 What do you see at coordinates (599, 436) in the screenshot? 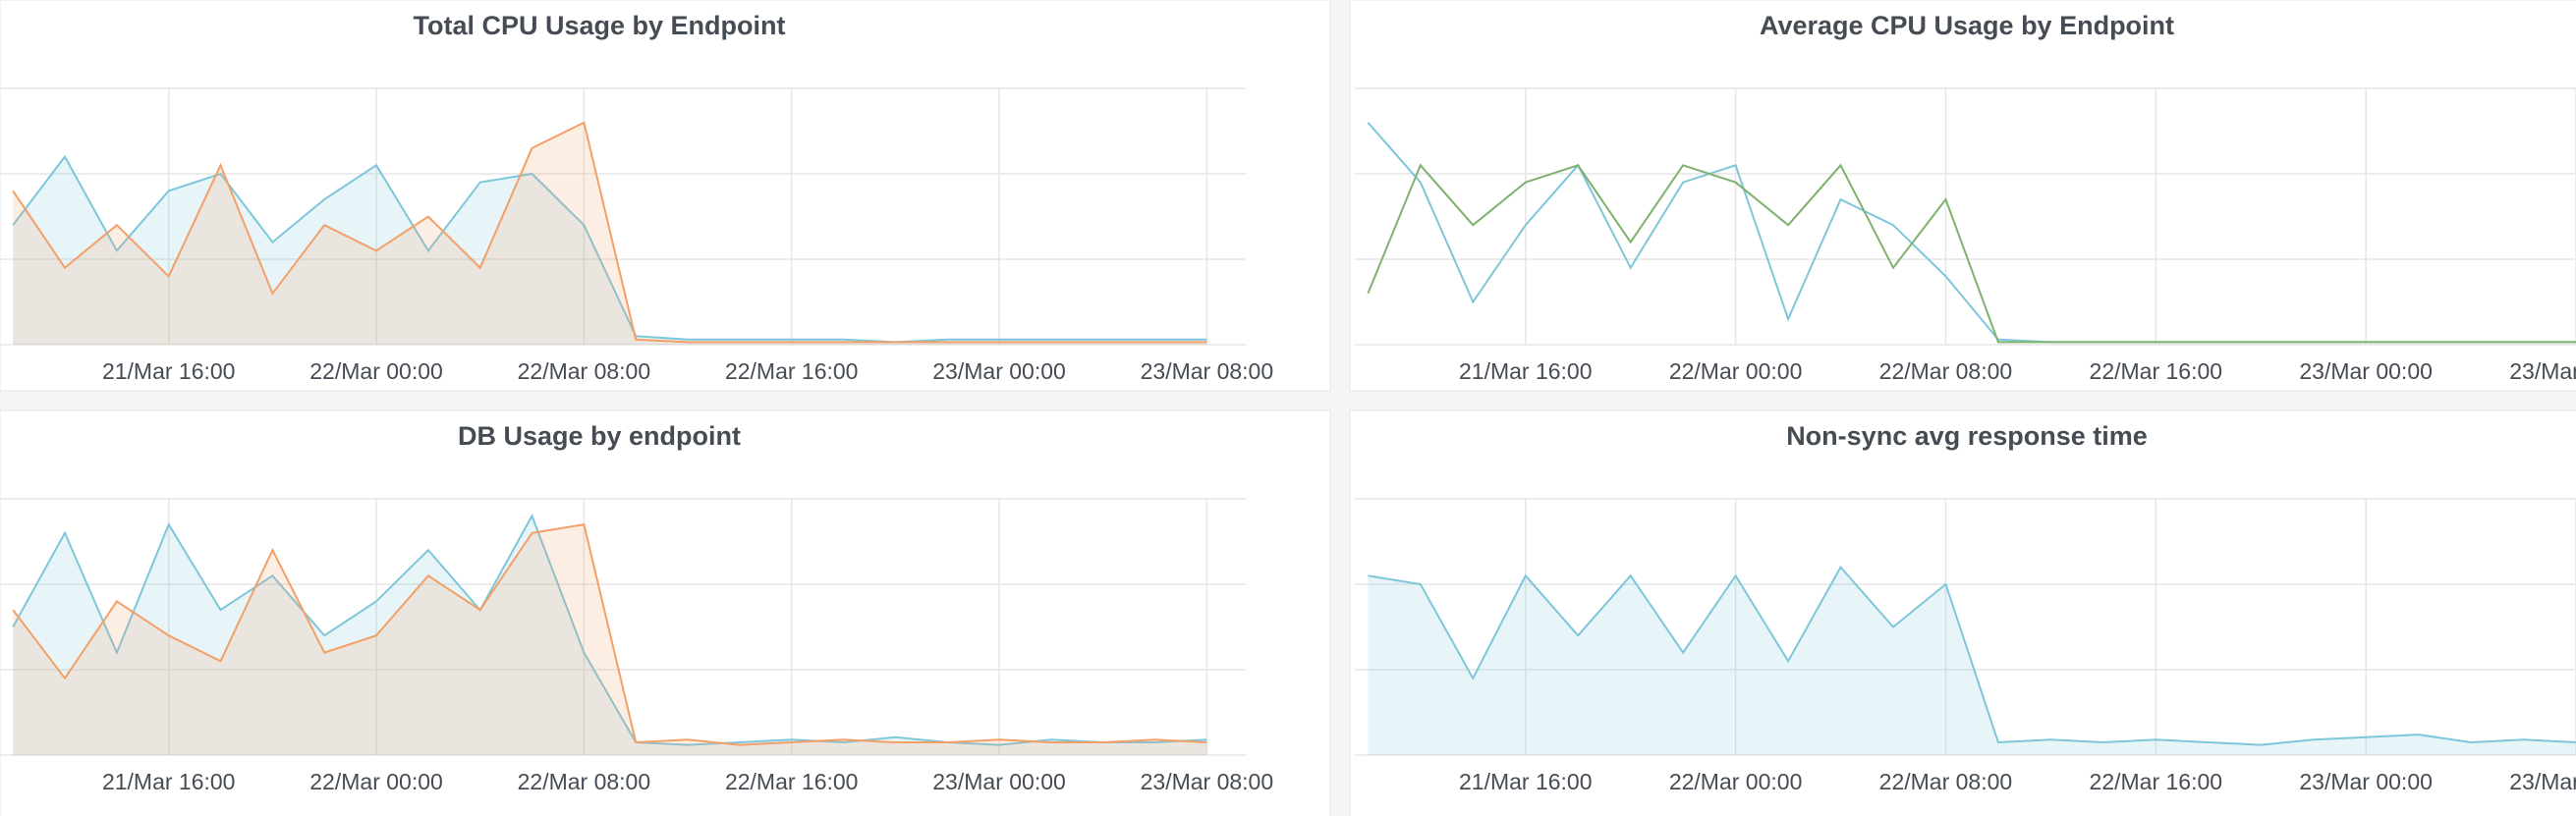
I see `panel-title: DB Usage by endpoint` at bounding box center [599, 436].